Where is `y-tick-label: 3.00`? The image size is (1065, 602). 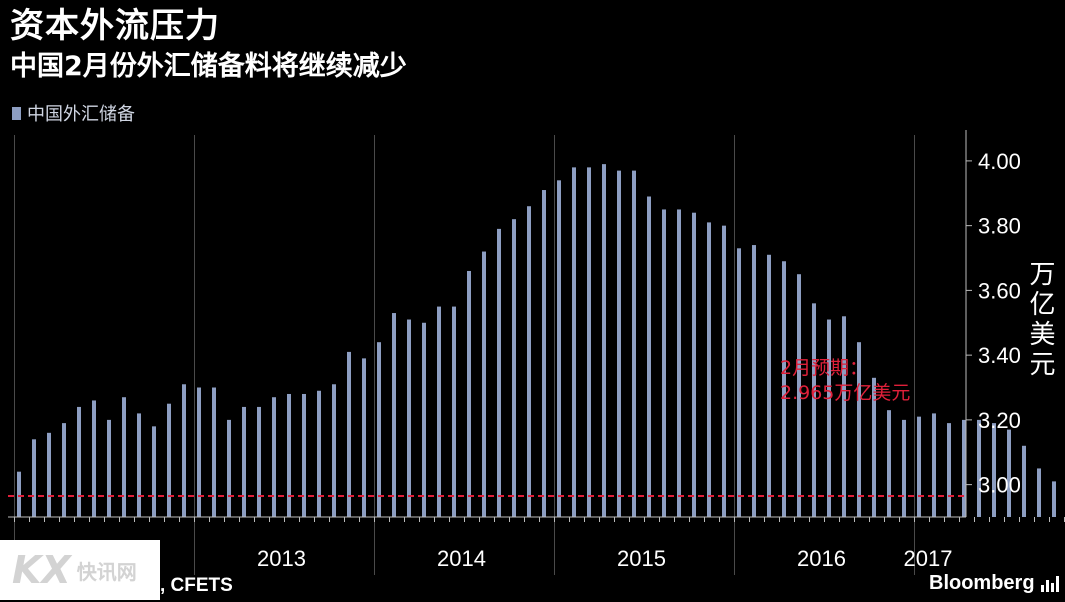
y-tick-label: 3.00 is located at coordinates (999, 485).